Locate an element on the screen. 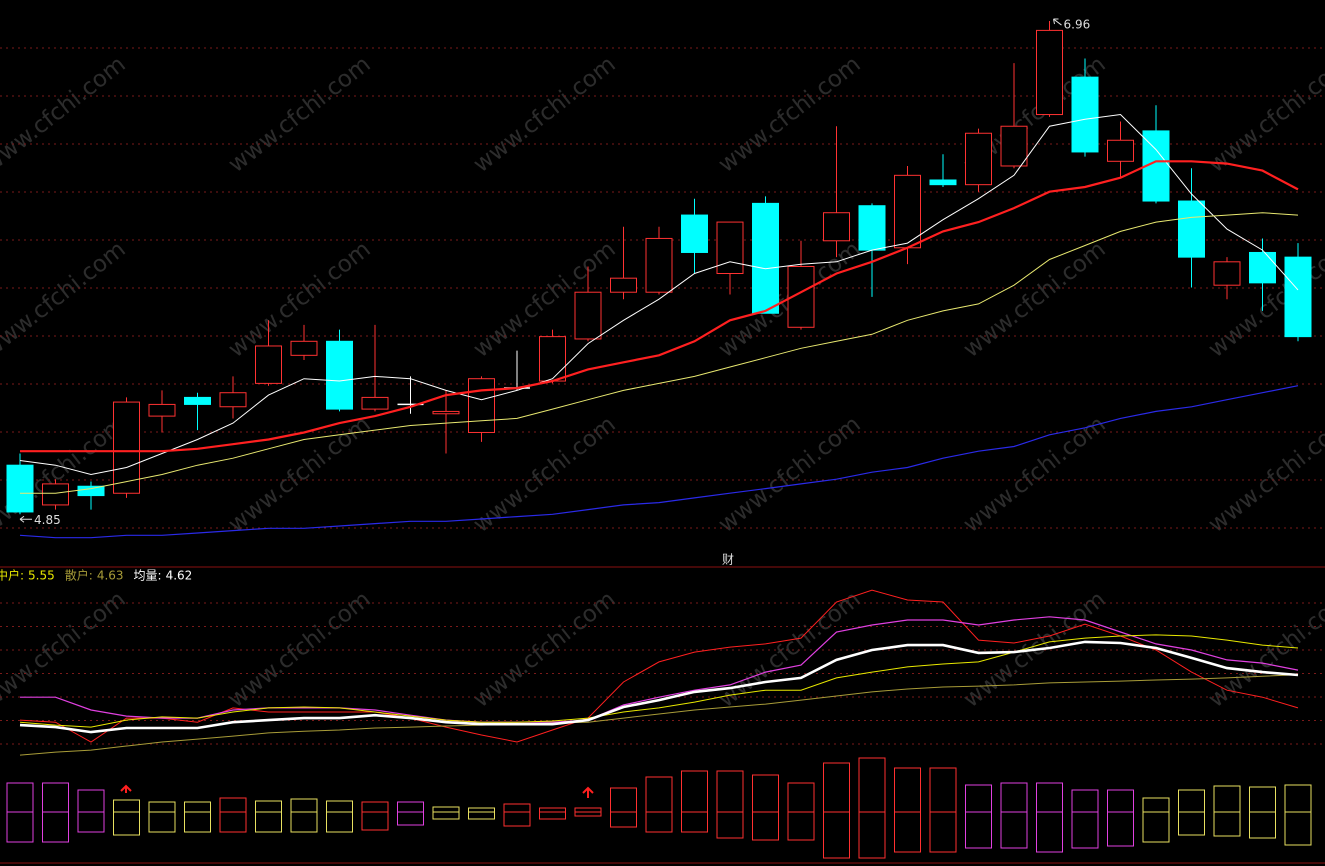 This screenshot has width=1325, height=866. low-label: 4.85 is located at coordinates (47, 520).